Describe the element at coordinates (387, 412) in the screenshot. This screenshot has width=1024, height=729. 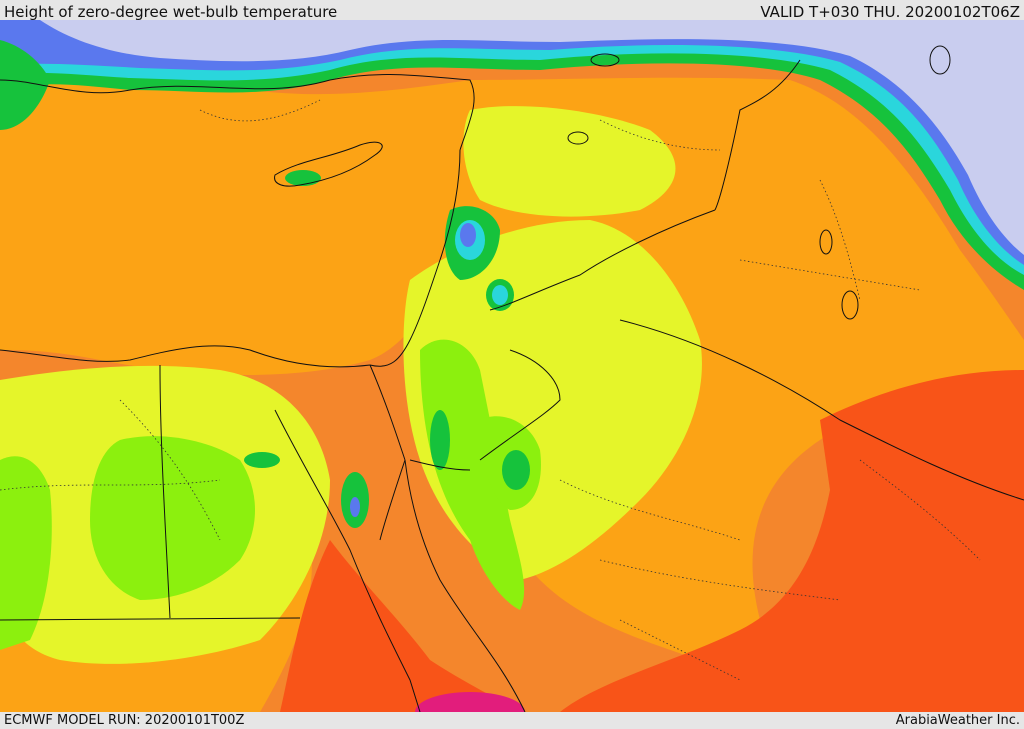
I see `border-egypt-israel` at that location.